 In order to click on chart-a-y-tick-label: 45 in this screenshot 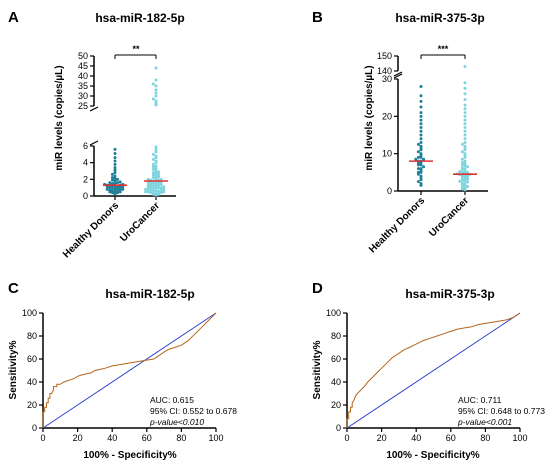, I will do `click(83, 66)`.